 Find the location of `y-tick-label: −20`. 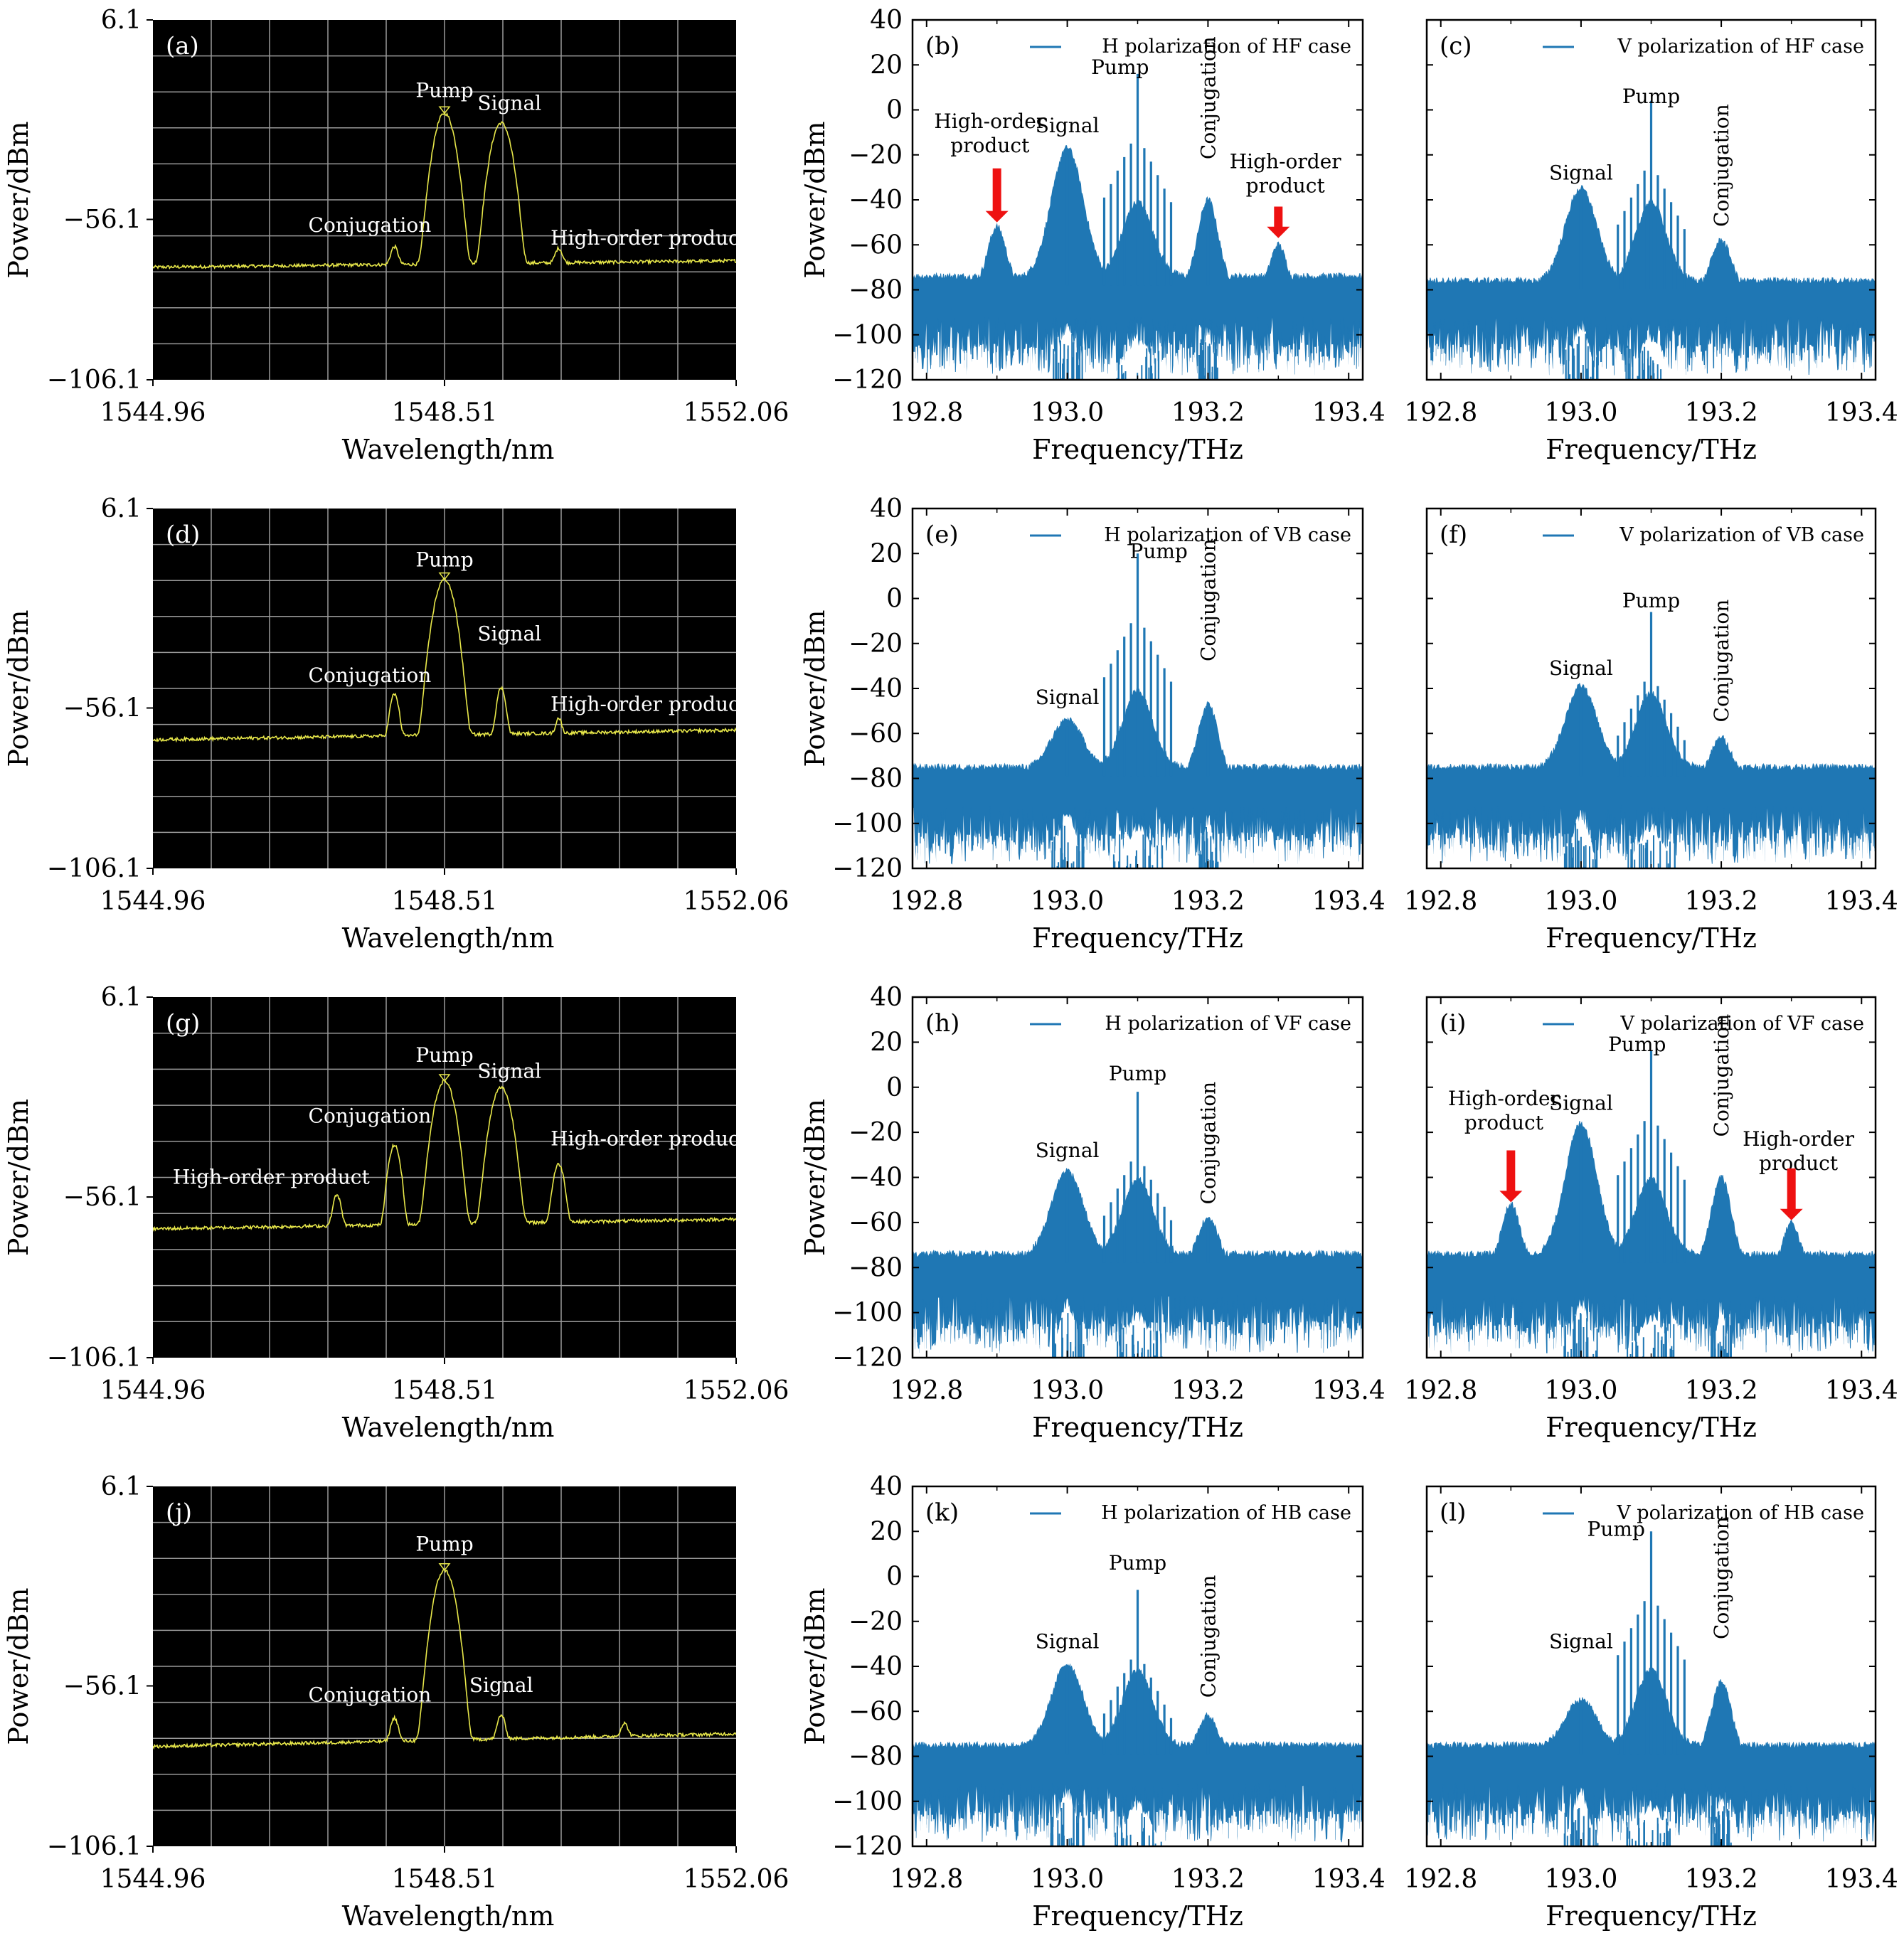

y-tick-label: −20 is located at coordinates (876, 1621).